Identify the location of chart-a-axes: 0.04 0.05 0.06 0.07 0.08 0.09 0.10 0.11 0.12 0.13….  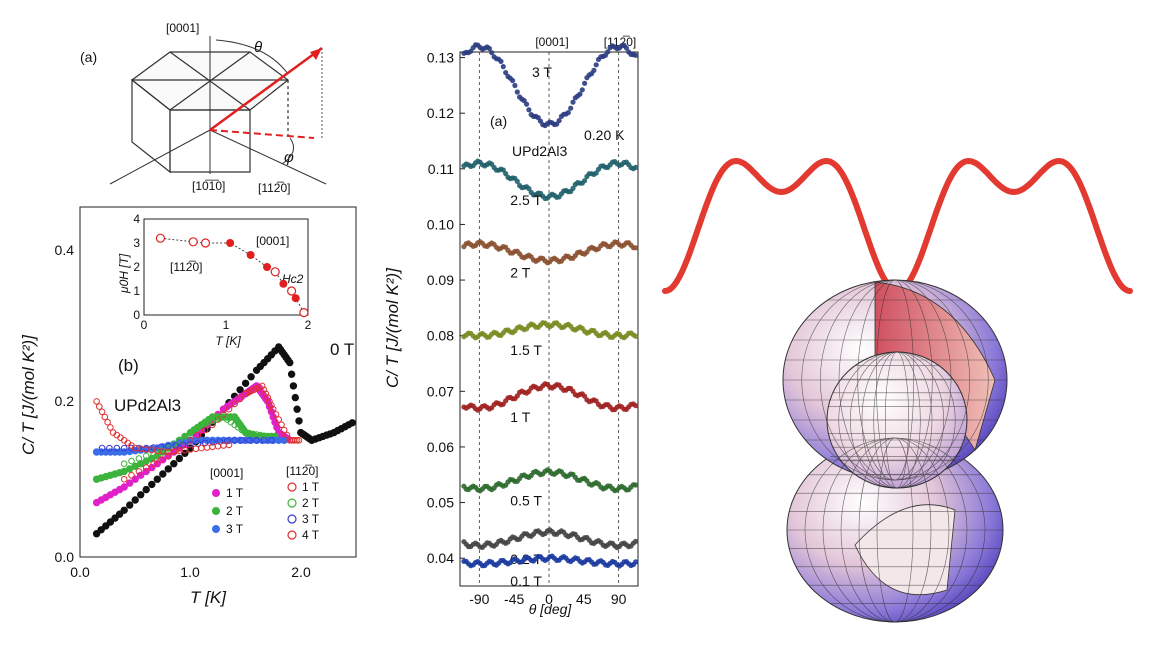
(527, 328).